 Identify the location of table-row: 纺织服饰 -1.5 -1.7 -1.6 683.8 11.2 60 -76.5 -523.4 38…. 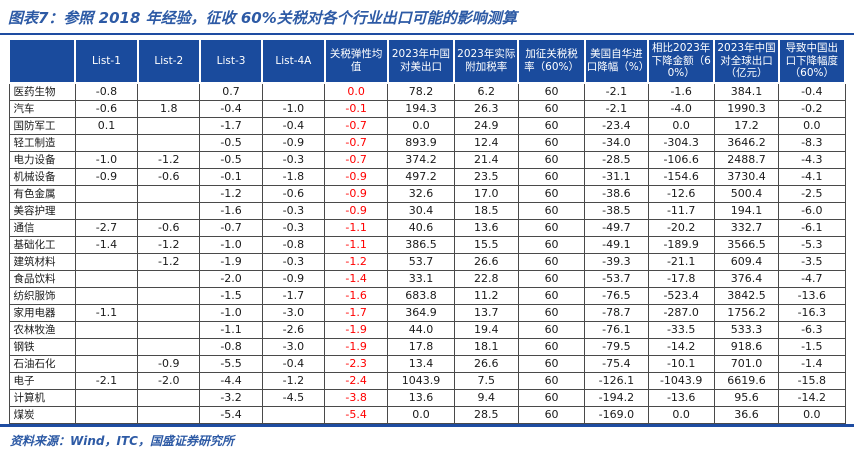
(427, 296).